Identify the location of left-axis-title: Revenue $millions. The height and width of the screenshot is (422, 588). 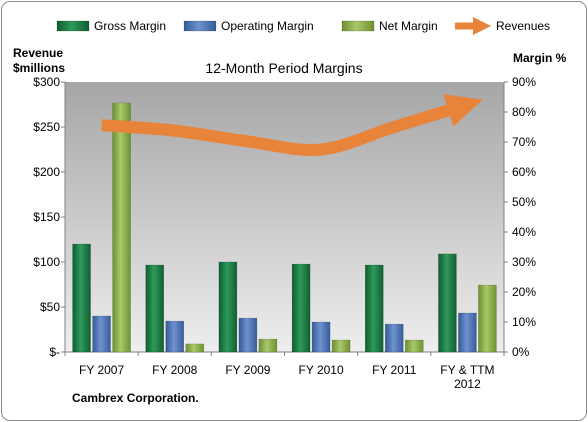
(39, 60).